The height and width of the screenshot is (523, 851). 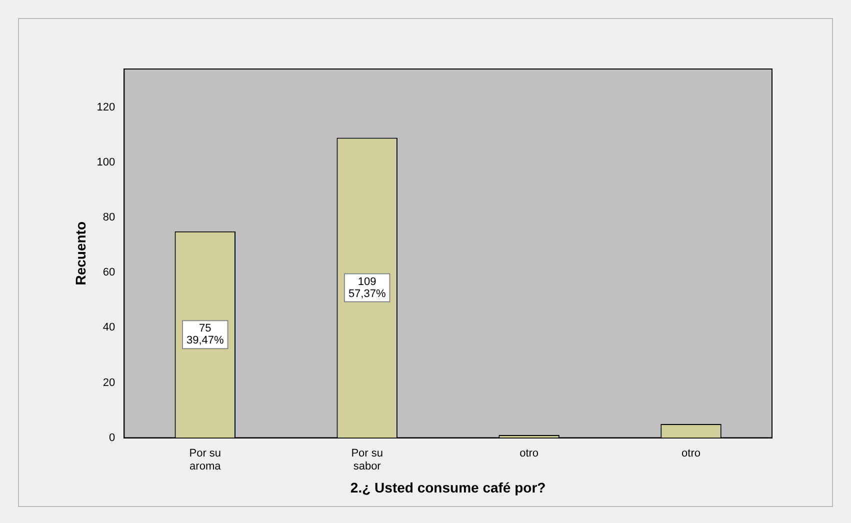 What do you see at coordinates (367, 288) in the screenshot?
I see `data-label: 109 57,37%` at bounding box center [367, 288].